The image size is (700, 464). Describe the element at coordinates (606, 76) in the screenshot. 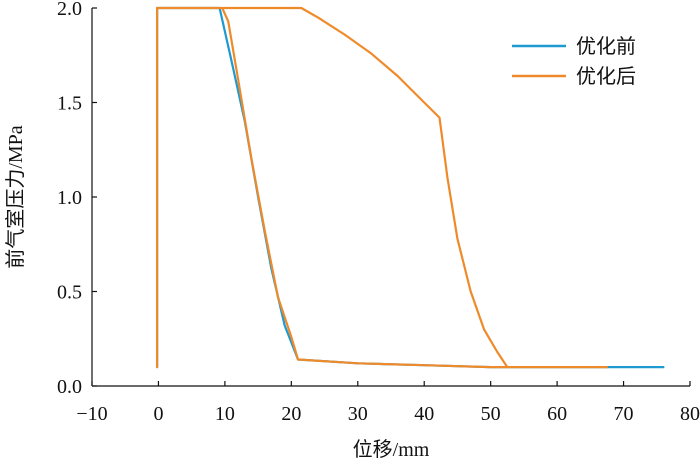

I see `legend-label: 优化后` at that location.